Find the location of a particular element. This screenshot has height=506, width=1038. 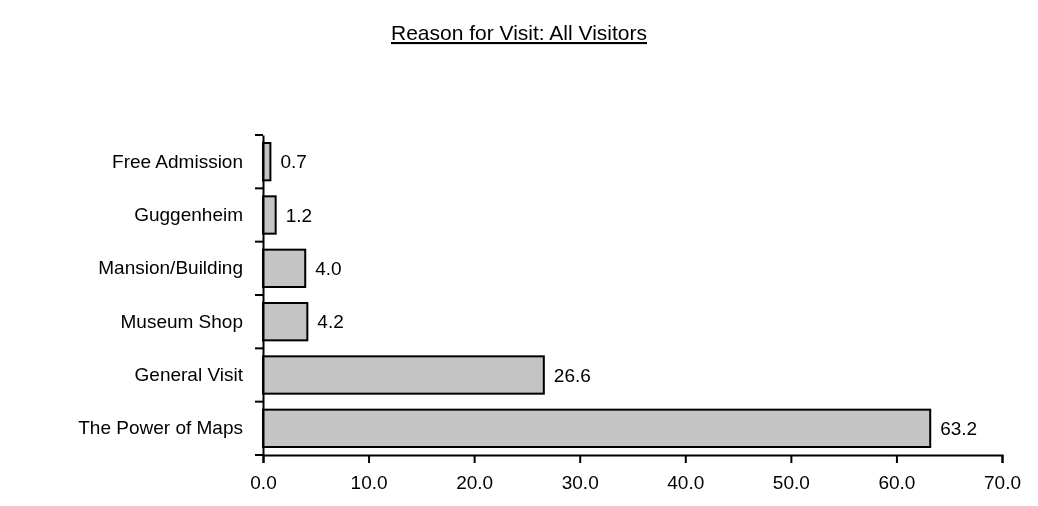

data-label: 26.6 is located at coordinates (572, 375).